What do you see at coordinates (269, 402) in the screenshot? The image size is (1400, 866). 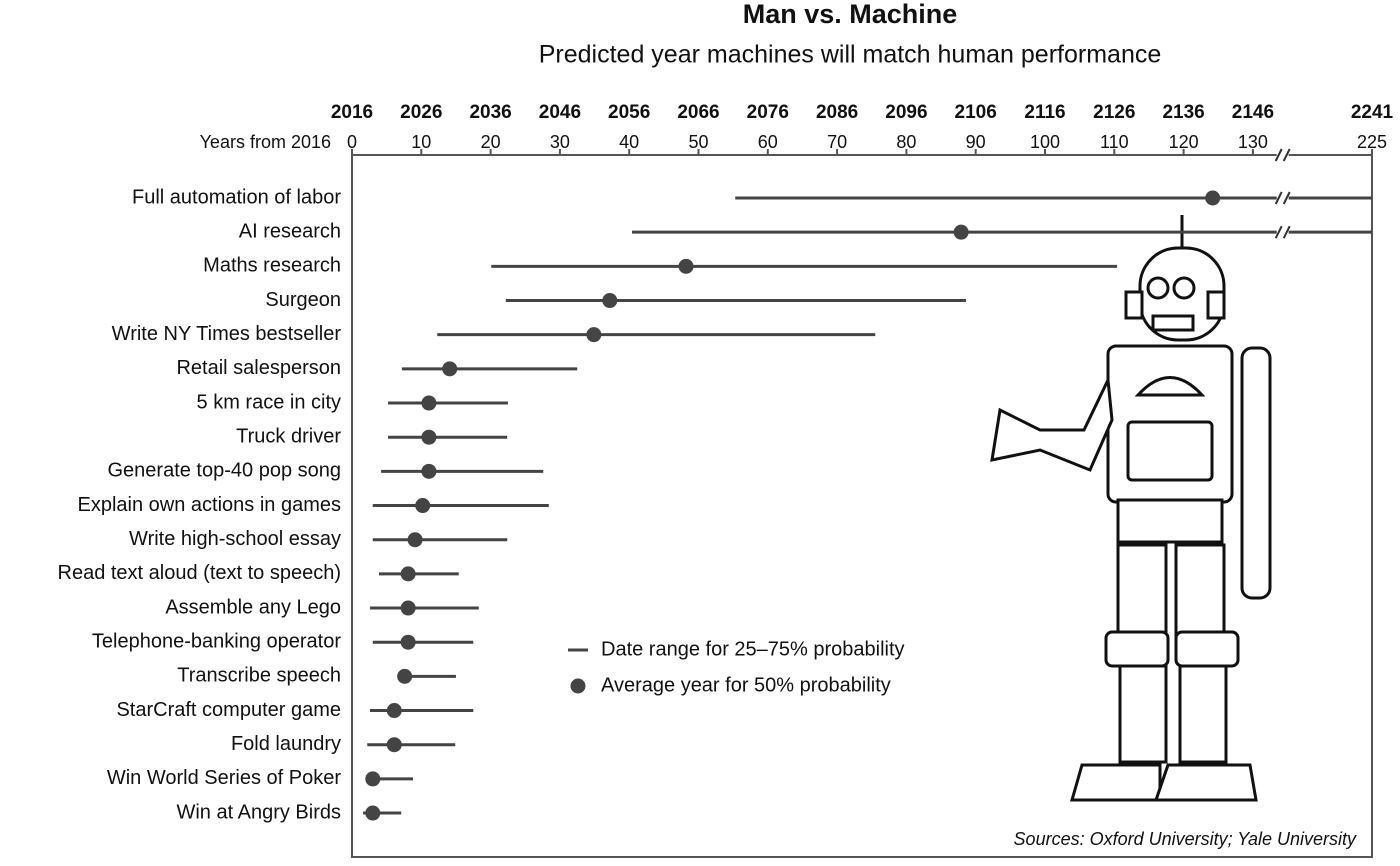 I see `y-tick-label: 5 km race in city` at bounding box center [269, 402].